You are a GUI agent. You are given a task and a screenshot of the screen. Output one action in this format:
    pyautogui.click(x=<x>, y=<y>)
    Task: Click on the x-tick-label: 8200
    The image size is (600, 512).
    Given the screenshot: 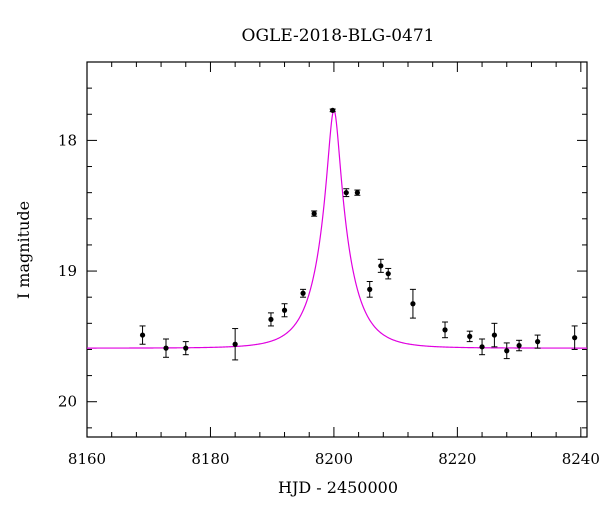 What is the action you would take?
    pyautogui.click(x=334, y=459)
    